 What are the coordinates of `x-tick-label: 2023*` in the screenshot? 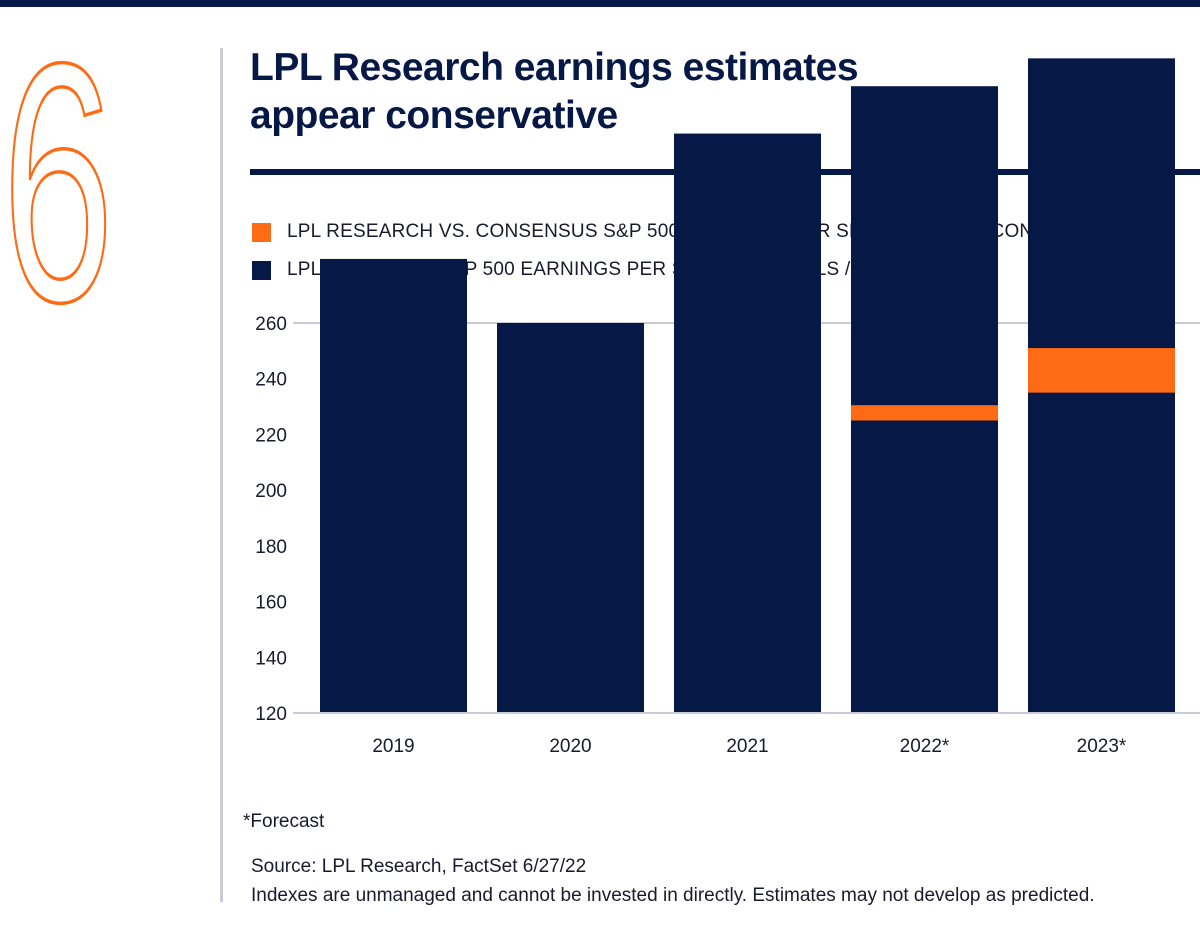 It's located at (1102, 746).